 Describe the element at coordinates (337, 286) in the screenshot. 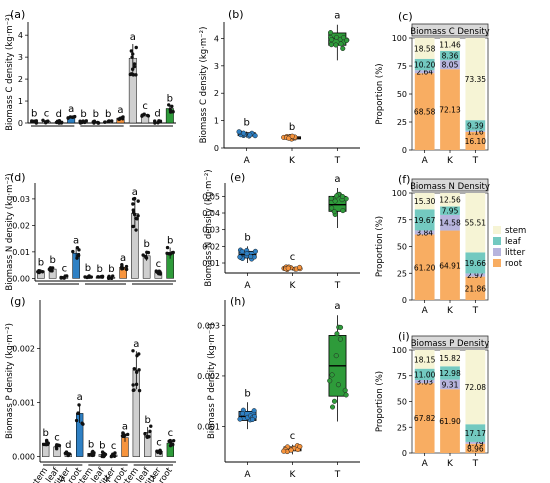

I see `x-tick-label-e: T` at that location.